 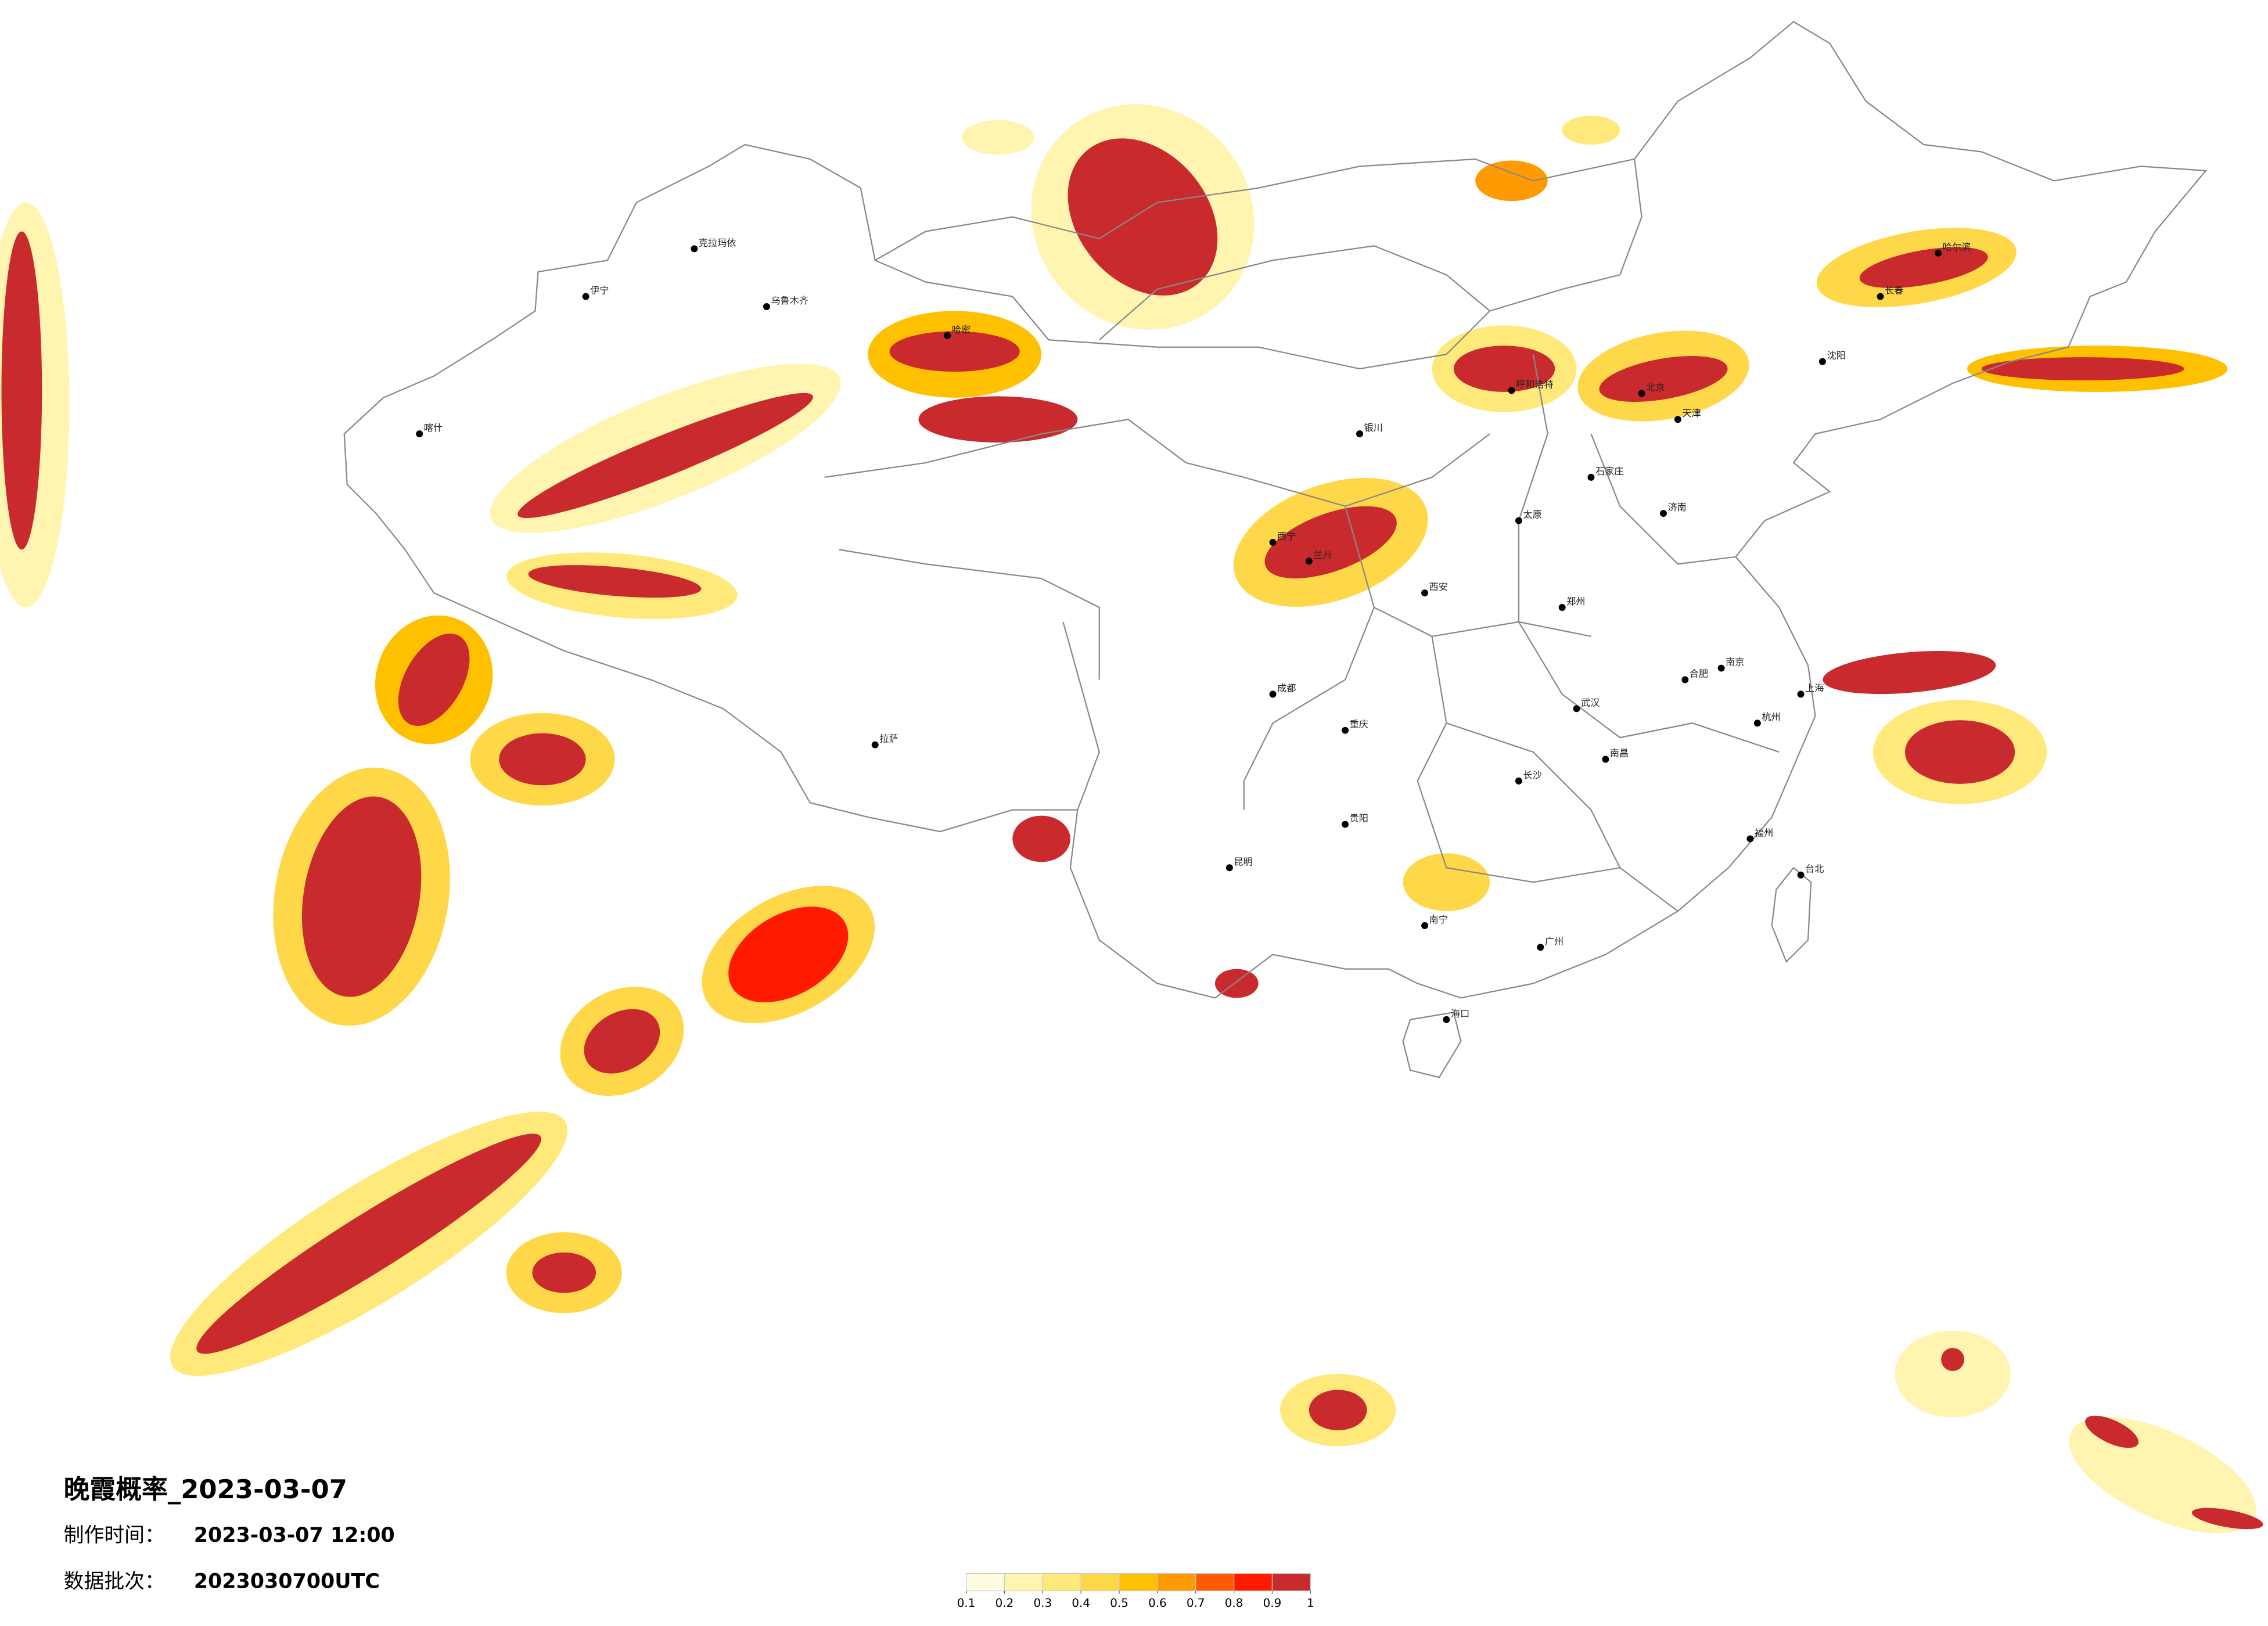 What do you see at coordinates (433, 427) in the screenshot?
I see `city-label: 喀什` at bounding box center [433, 427].